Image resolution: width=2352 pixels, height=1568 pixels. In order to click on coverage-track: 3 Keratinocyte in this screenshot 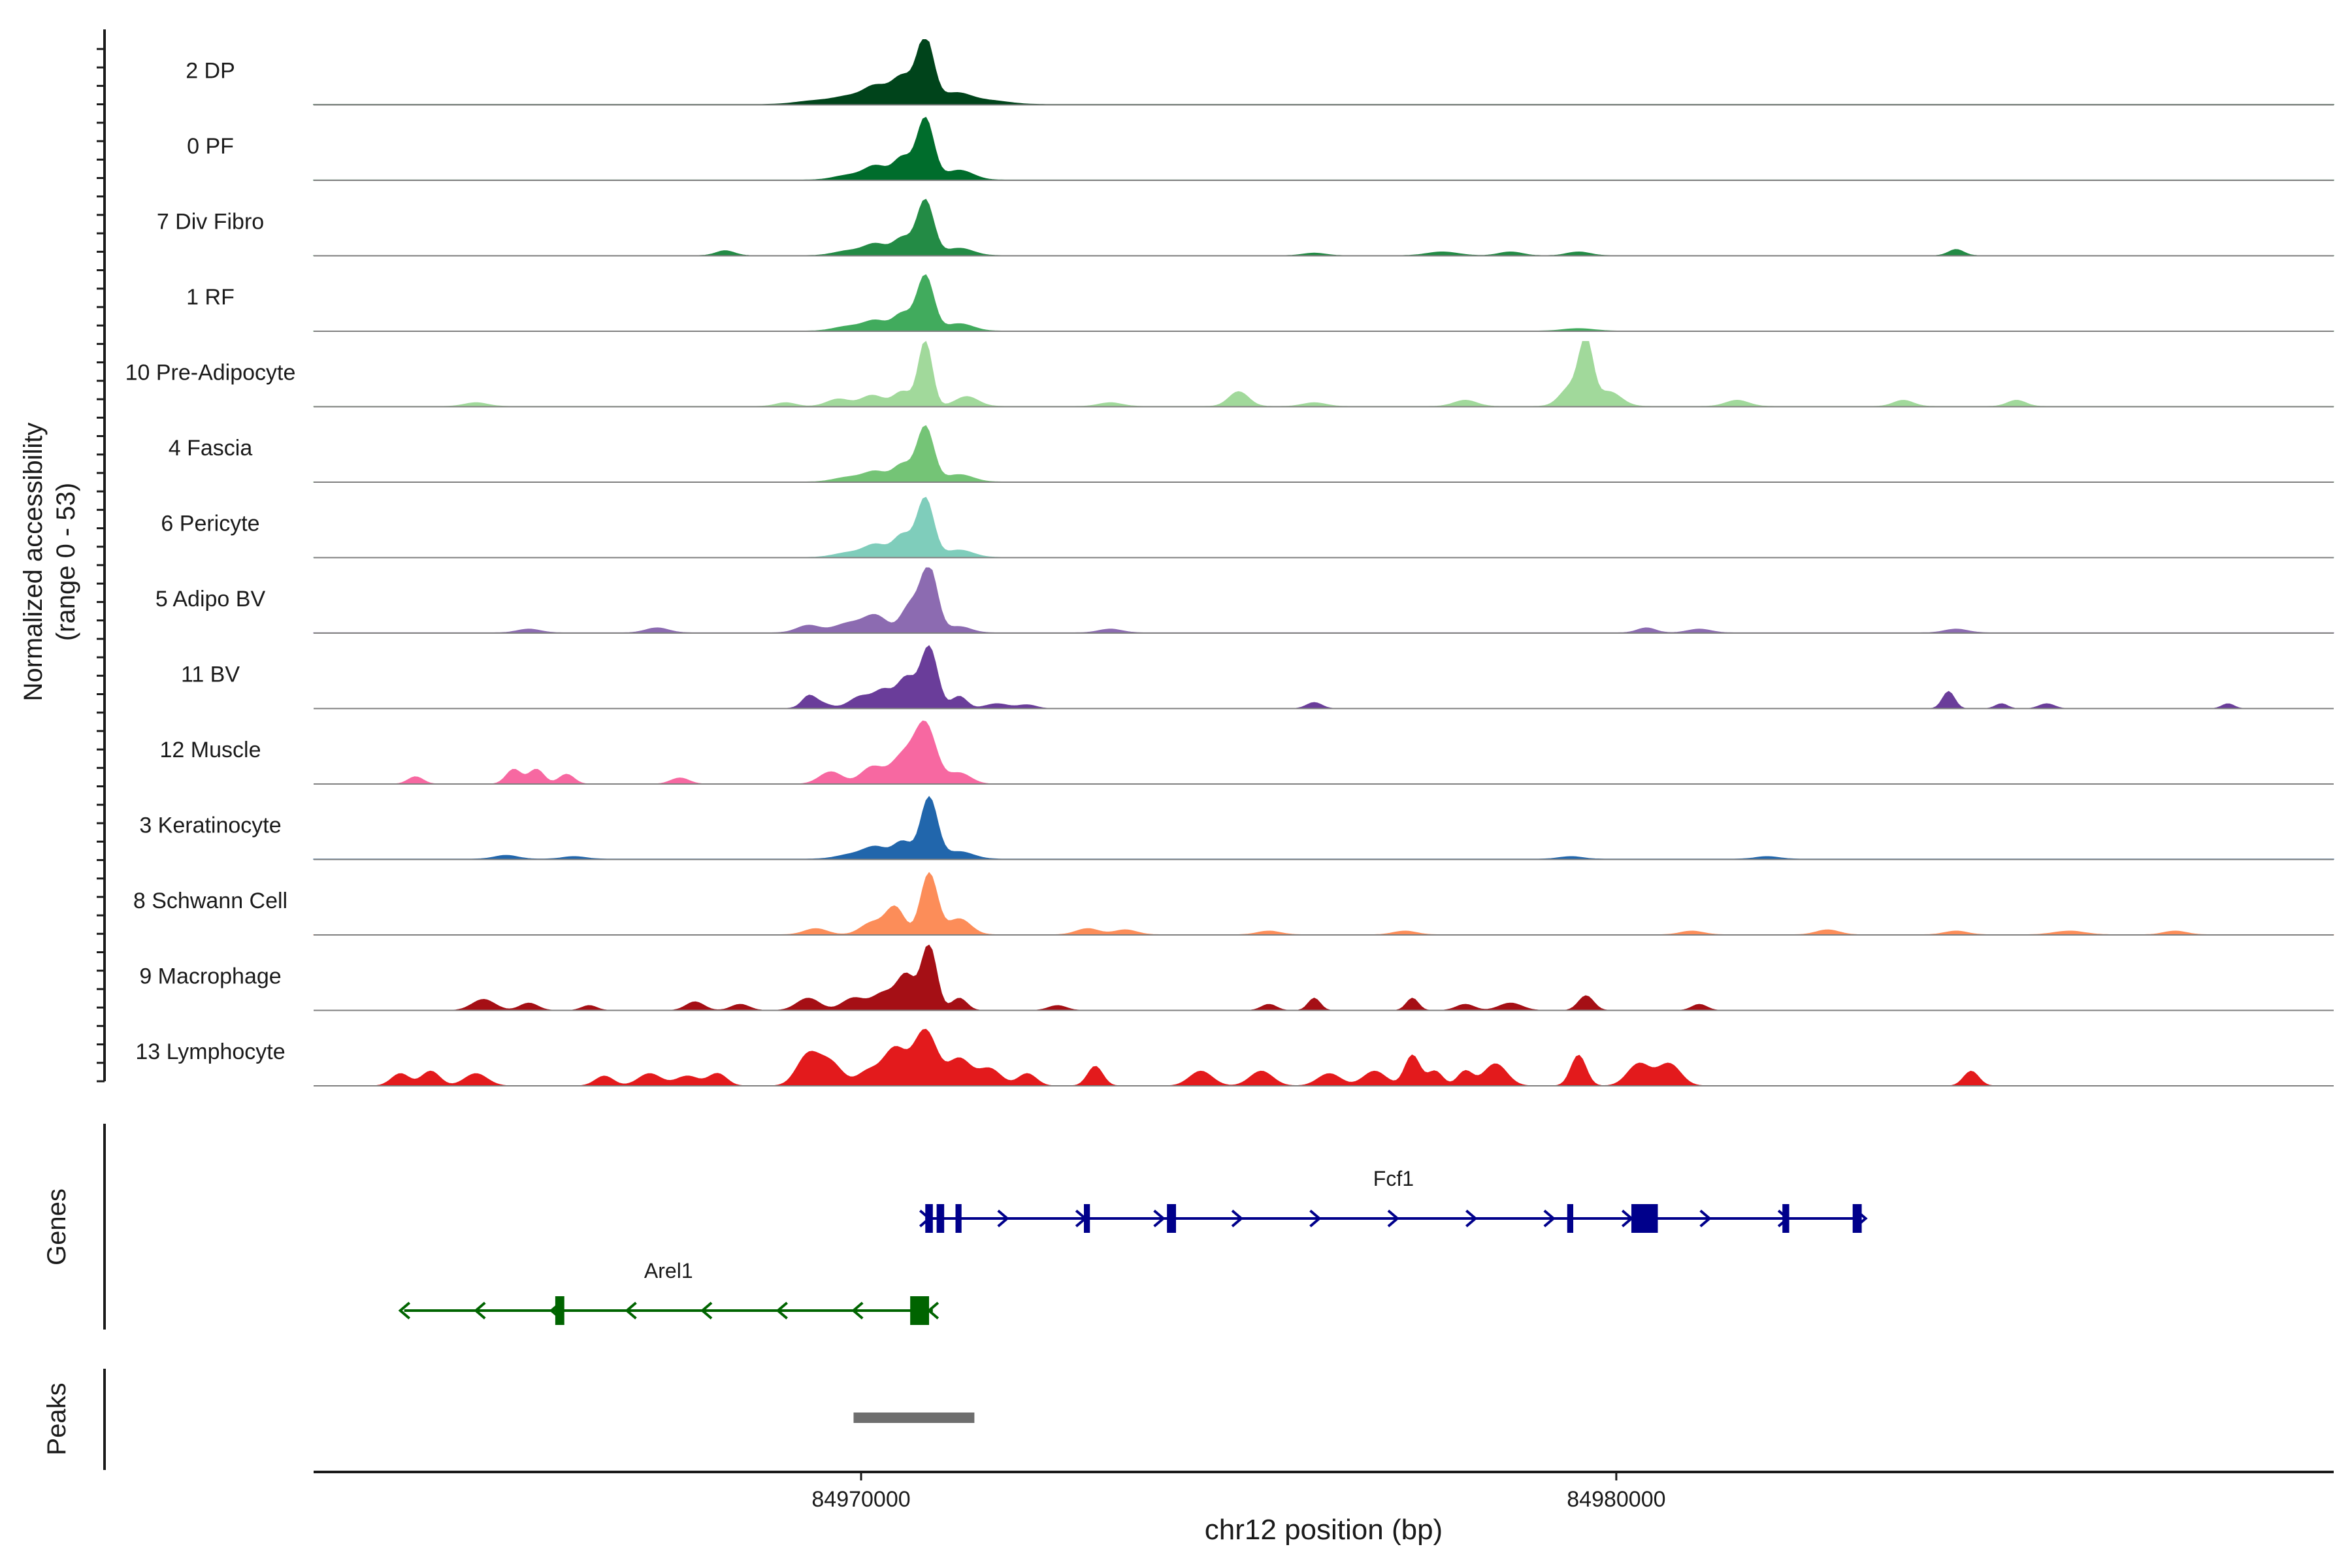, I will do `click(1236, 828)`.